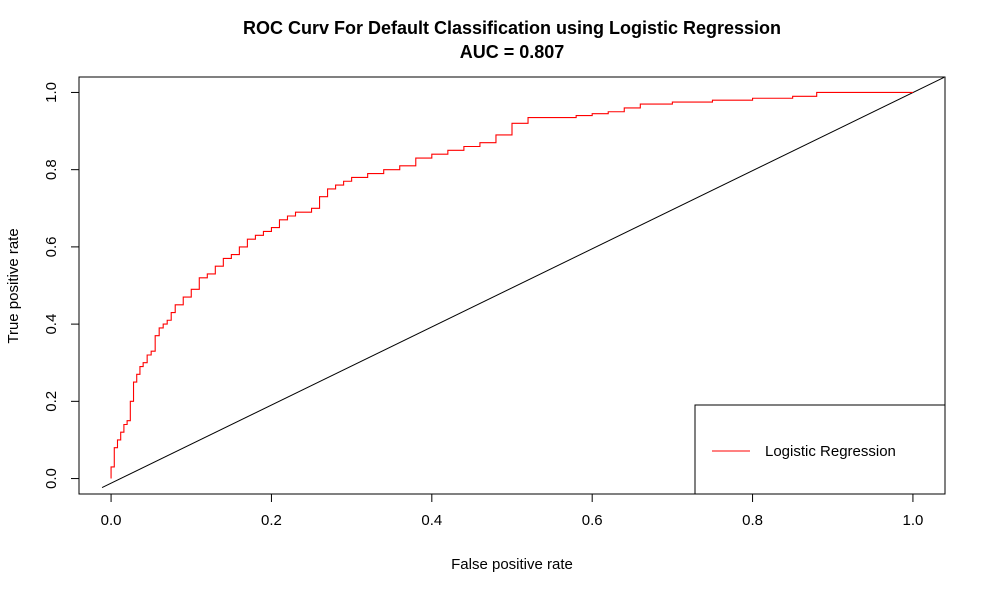 This screenshot has width=986, height=593. Describe the element at coordinates (752, 520) in the screenshot. I see `x-tick-label: 0.8` at that location.